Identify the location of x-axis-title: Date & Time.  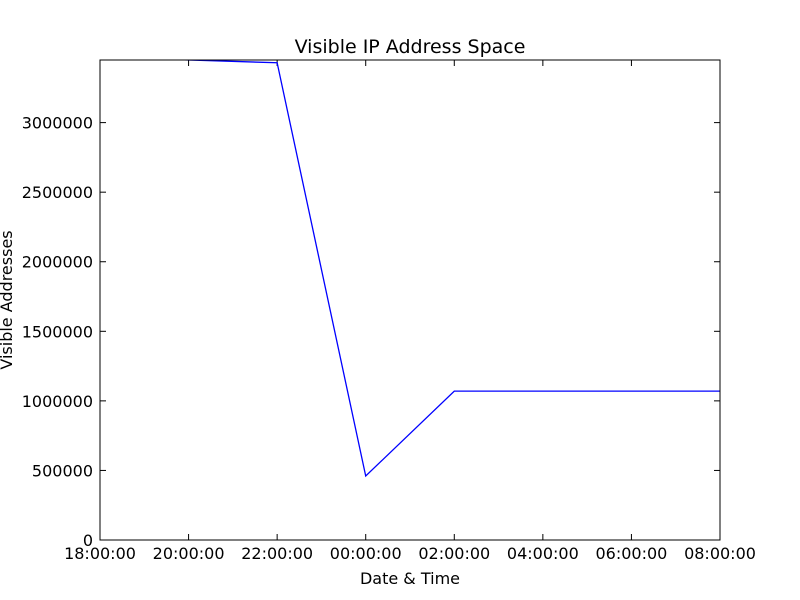
(410, 578).